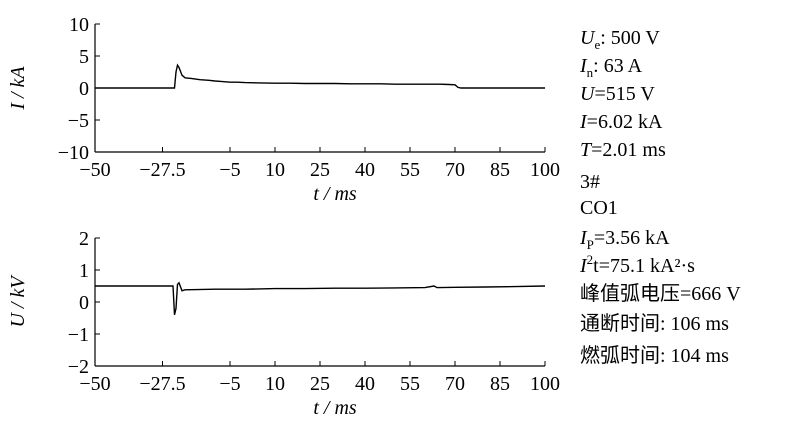  What do you see at coordinates (624, 94) in the screenshot?
I see `text: =515 V` at bounding box center [624, 94].